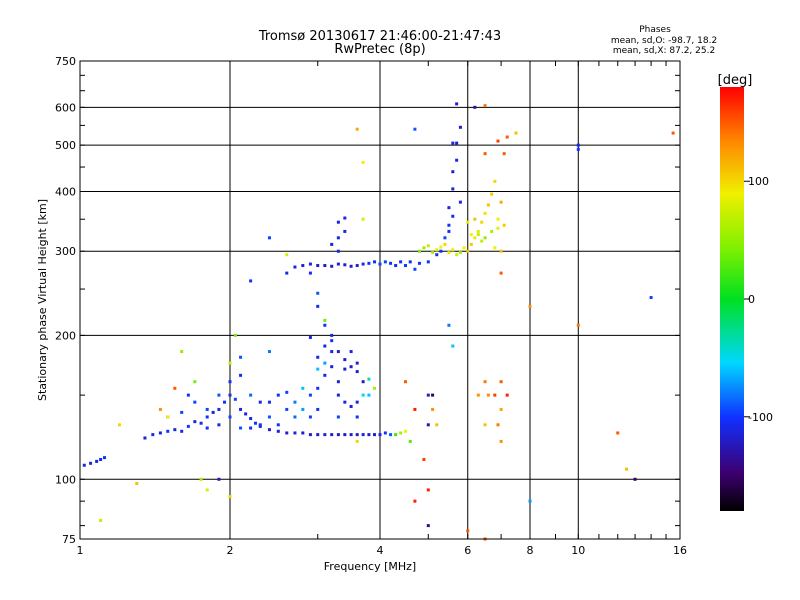 This screenshot has height=600, width=800. Describe the element at coordinates (655, 30) in the screenshot. I see `stats-header: Phases` at that location.